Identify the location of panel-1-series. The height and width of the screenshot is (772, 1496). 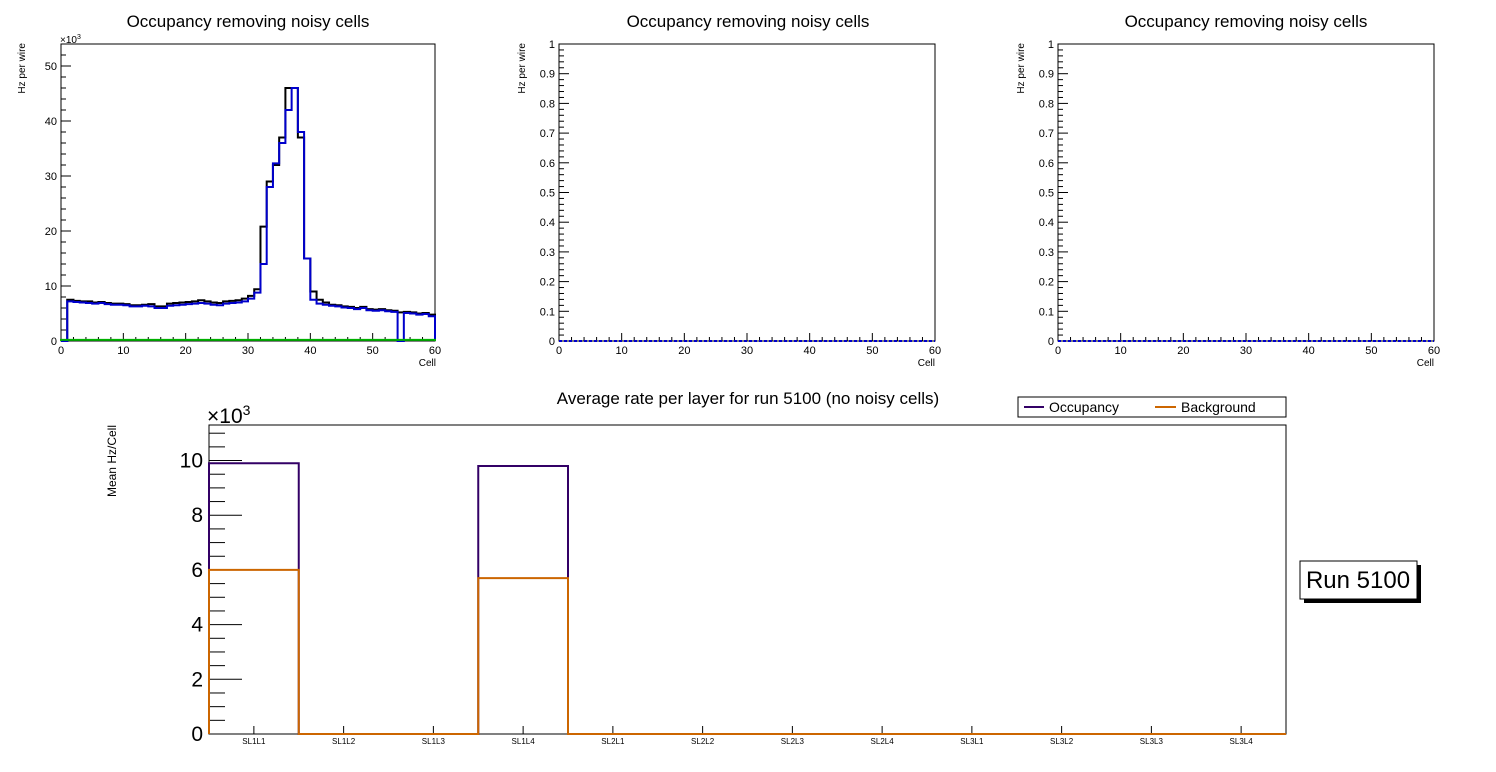
(248, 214).